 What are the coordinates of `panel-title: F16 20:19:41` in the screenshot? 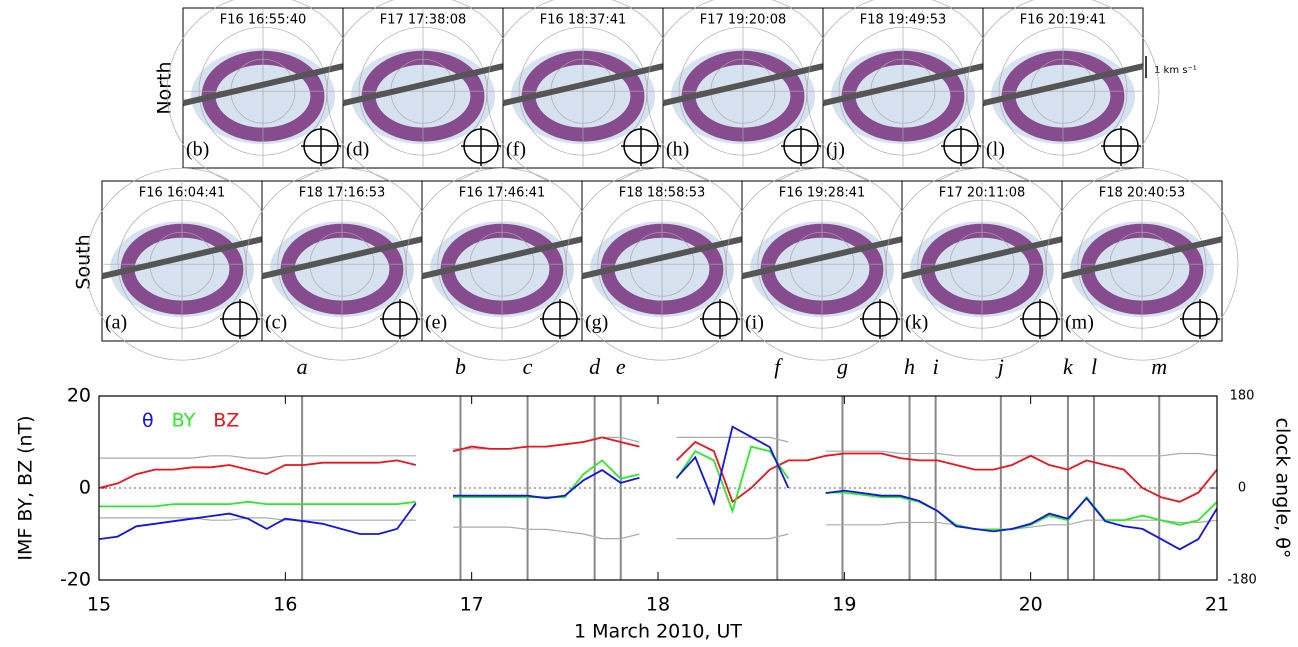 It's located at (1063, 20).